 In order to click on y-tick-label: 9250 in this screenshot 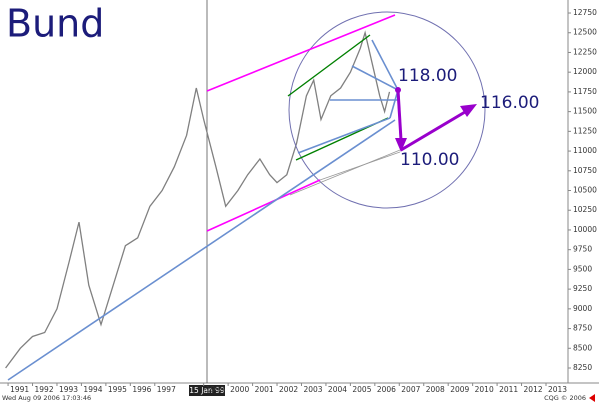, I will do `click(582, 288)`.